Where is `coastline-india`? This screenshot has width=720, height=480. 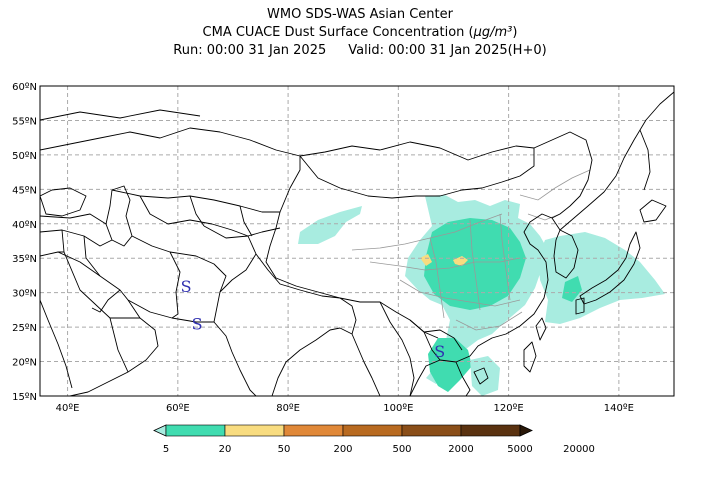
coastline-india is located at coordinates (277, 358).